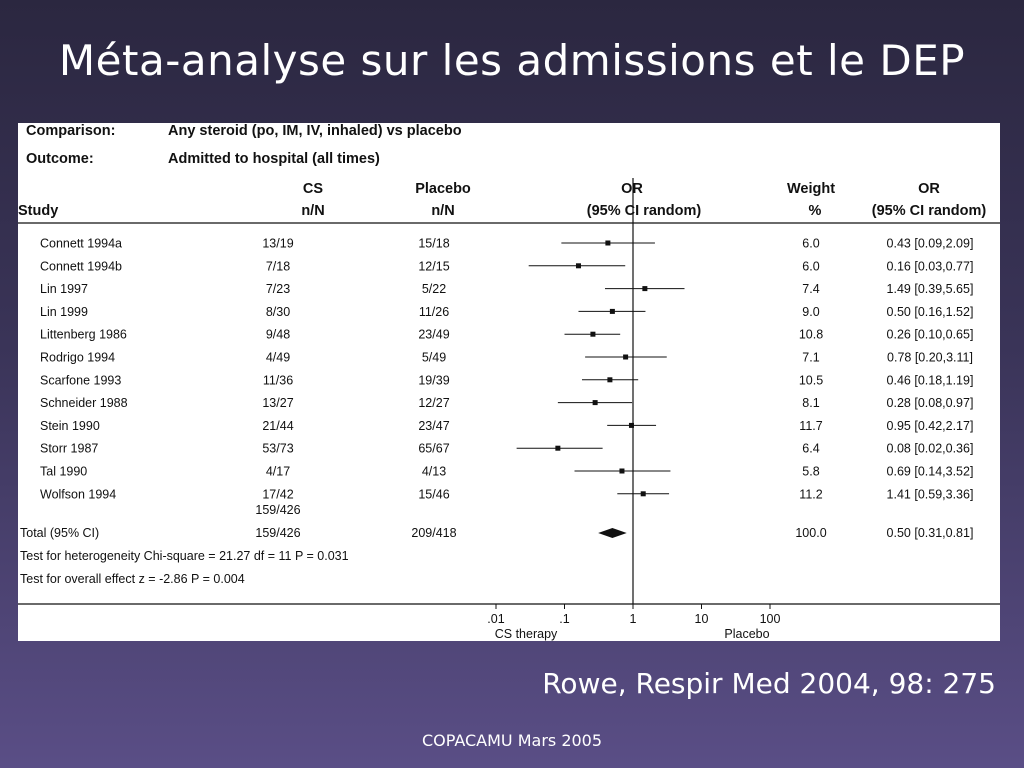  Describe the element at coordinates (313, 189) in the screenshot. I see `header-cs: CS` at that location.